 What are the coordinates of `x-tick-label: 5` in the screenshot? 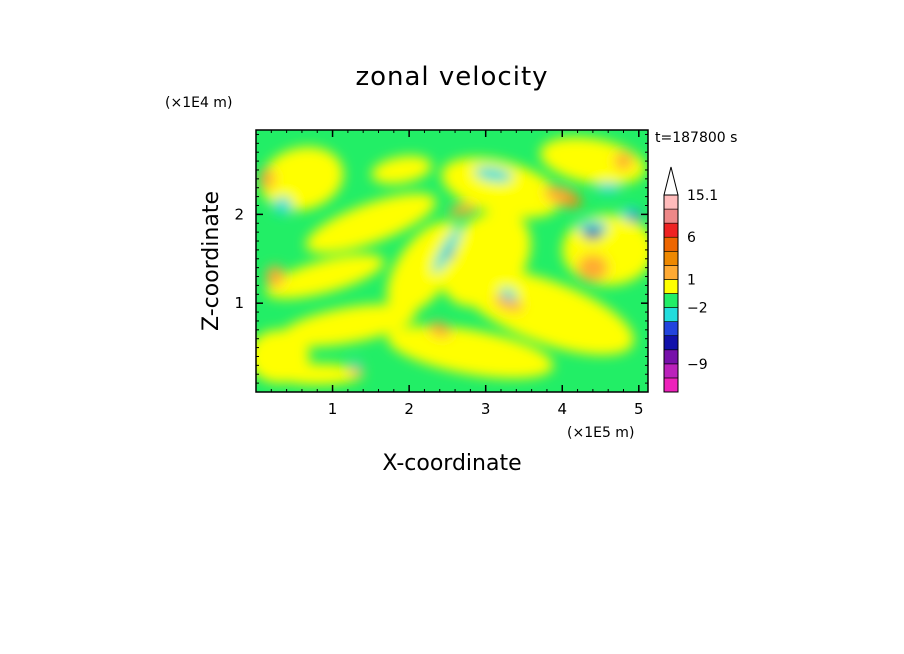 It's located at (639, 409).